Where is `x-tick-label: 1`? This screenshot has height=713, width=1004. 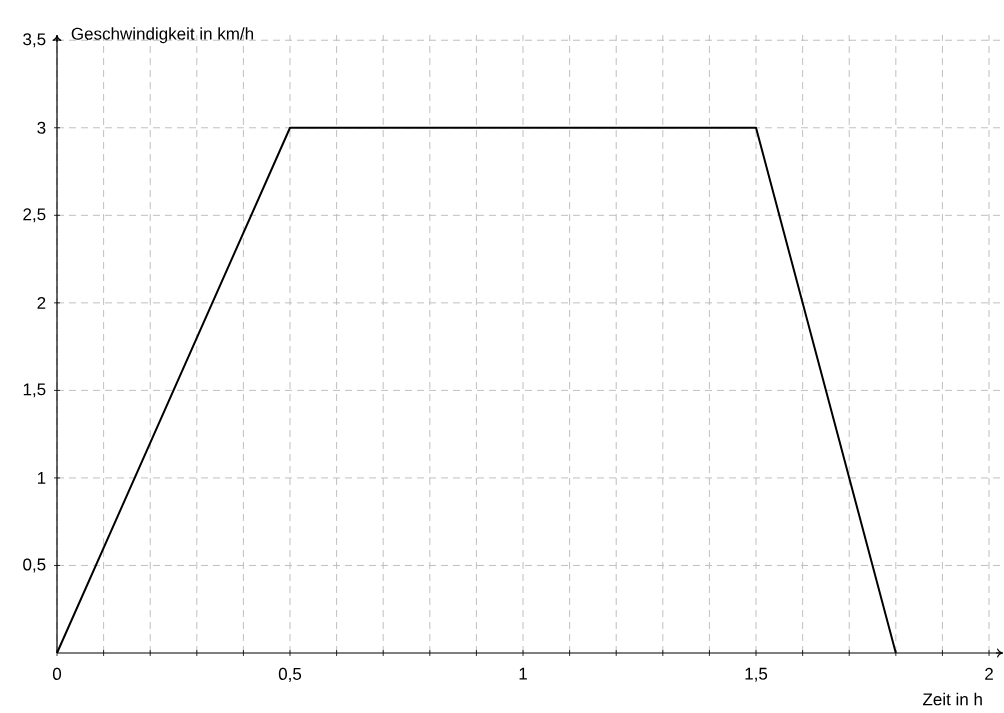
x-tick-label: 1 is located at coordinates (523, 673).